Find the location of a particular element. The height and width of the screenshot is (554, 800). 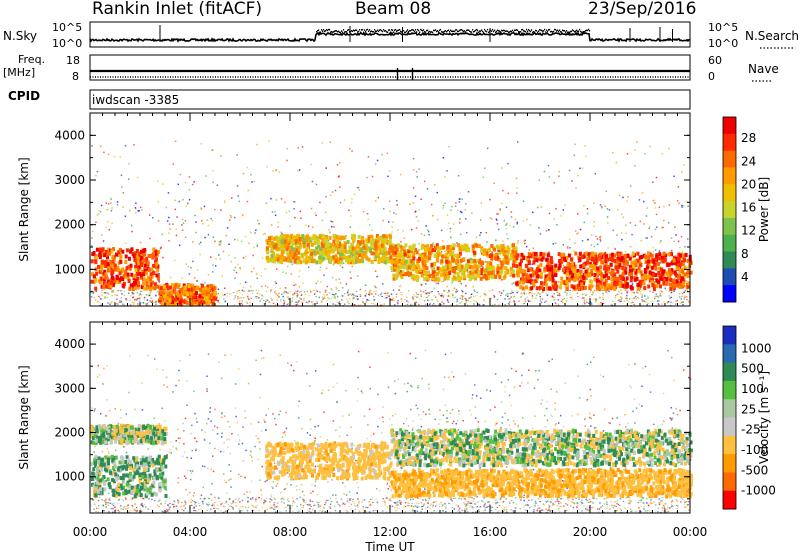

colorbar-frame is located at coordinates (729, 209).